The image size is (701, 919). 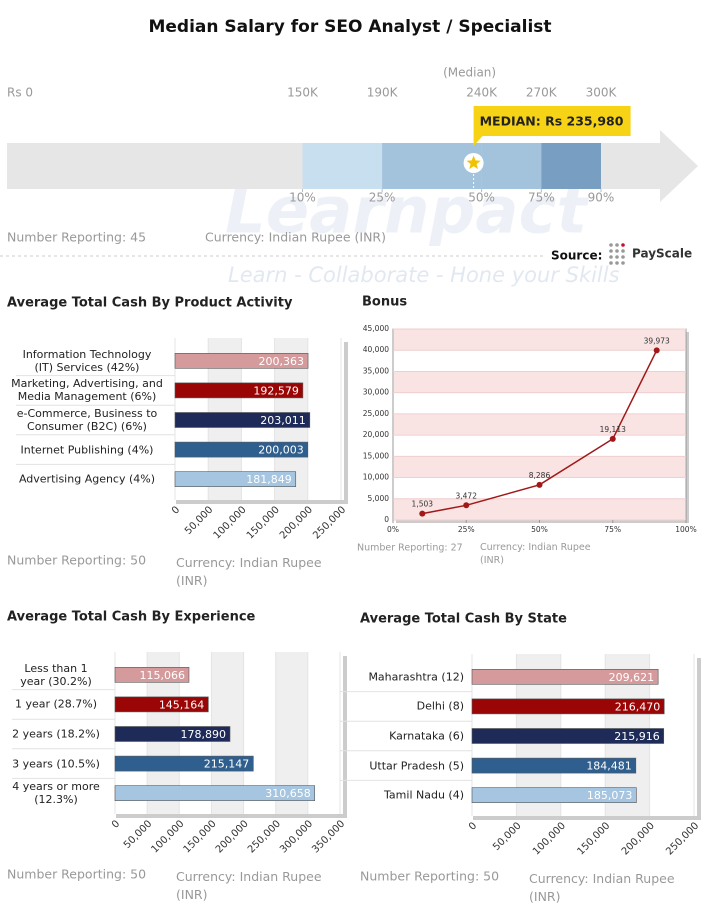 I want to click on range-tick-label: 300K, so click(x=602, y=93).